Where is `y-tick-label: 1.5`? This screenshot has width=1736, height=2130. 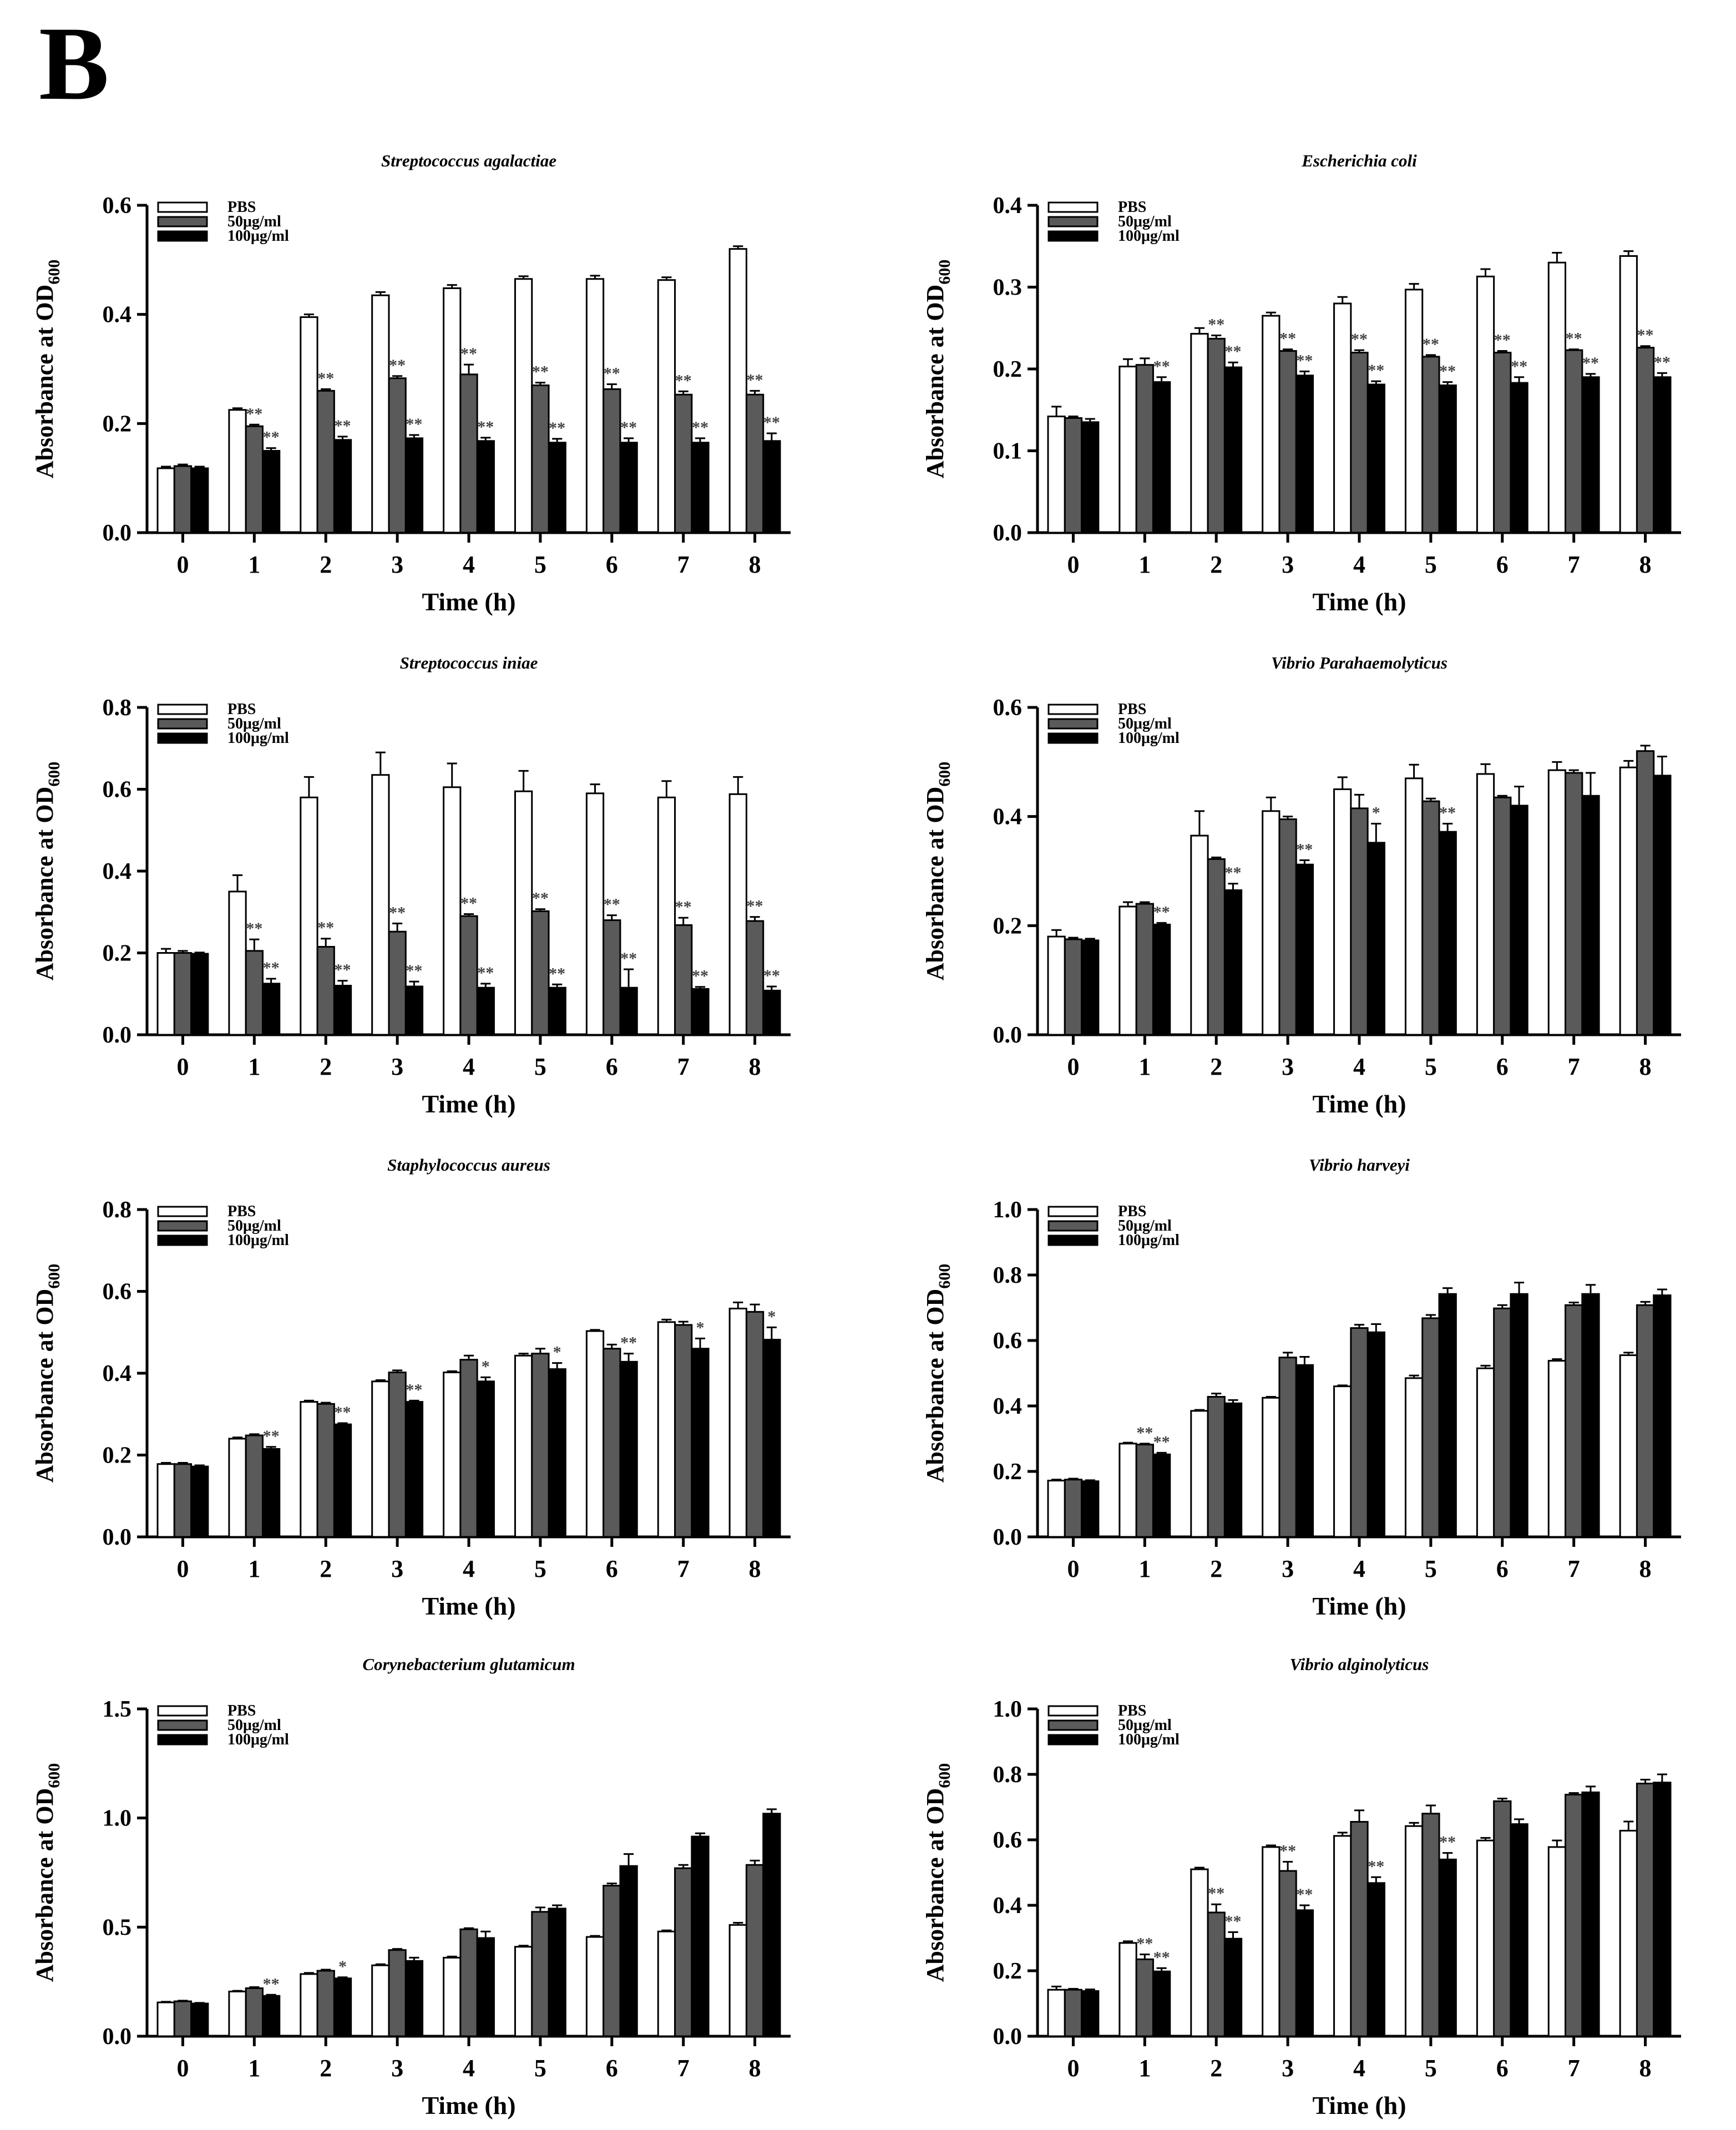
y-tick-label: 1.5 is located at coordinates (118, 1709).